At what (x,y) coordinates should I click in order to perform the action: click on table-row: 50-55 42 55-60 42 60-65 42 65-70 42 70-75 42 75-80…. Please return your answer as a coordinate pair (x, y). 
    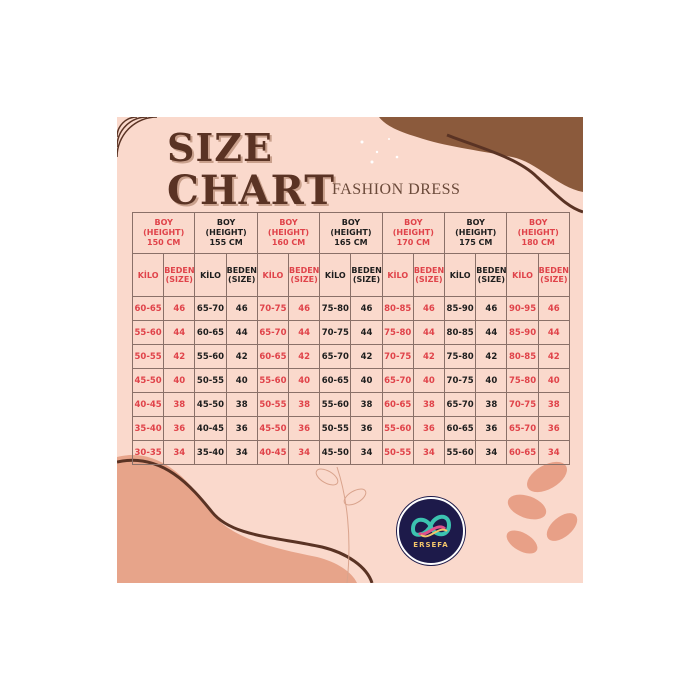
    Looking at the image, I should click on (351, 356).